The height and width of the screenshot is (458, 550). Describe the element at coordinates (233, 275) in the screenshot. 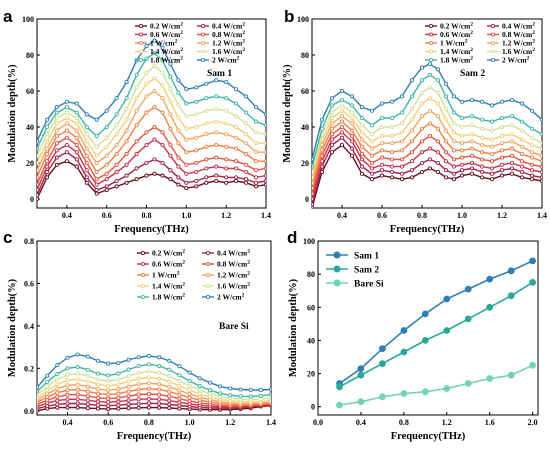

I see `legend-label: 1.2 W/cm2` at that location.